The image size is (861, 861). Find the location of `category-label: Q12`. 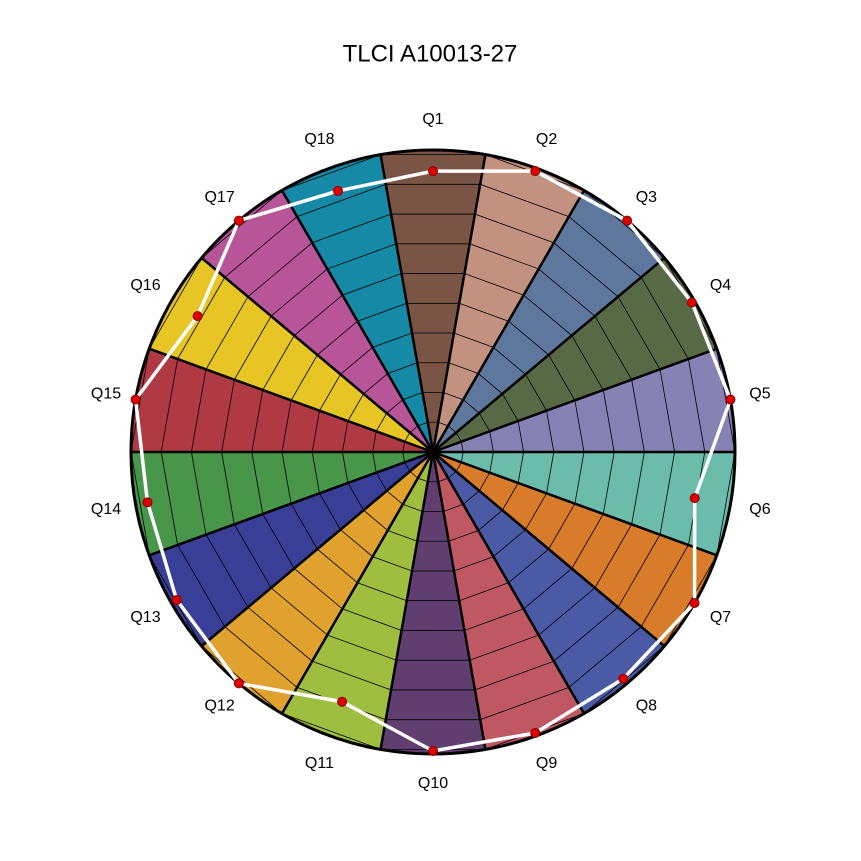

category-label: Q12 is located at coordinates (219, 706).